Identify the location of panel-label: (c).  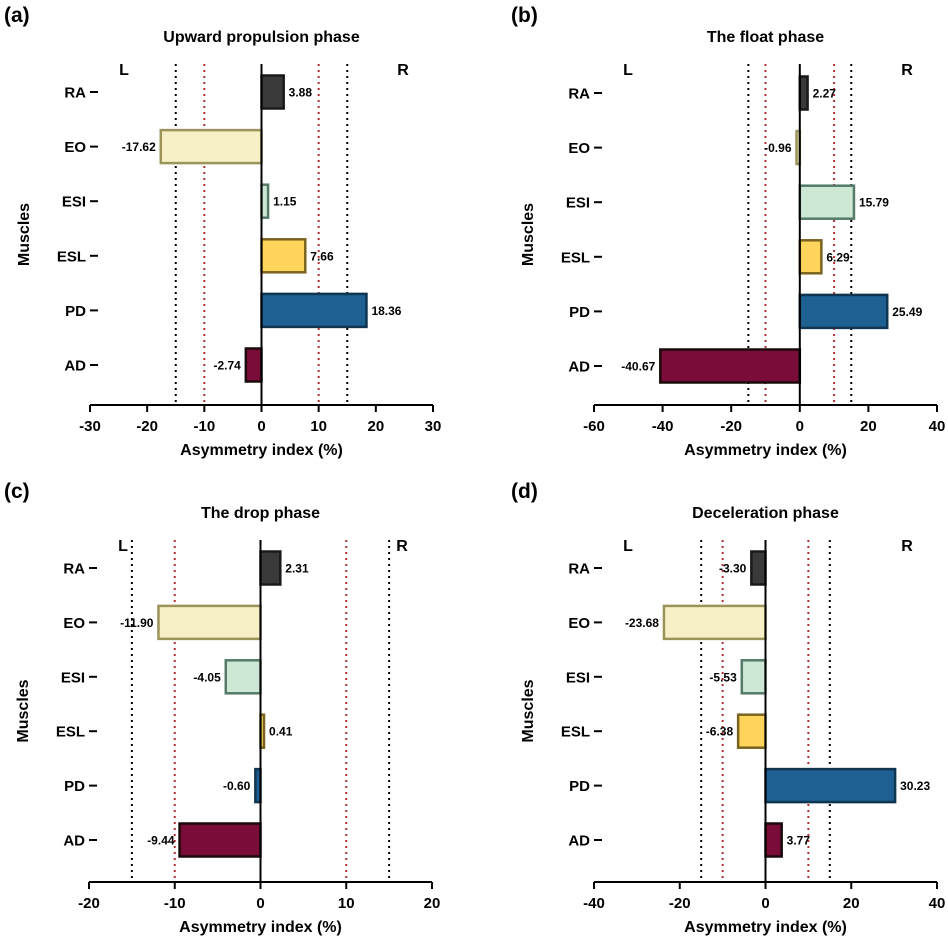
(17, 491).